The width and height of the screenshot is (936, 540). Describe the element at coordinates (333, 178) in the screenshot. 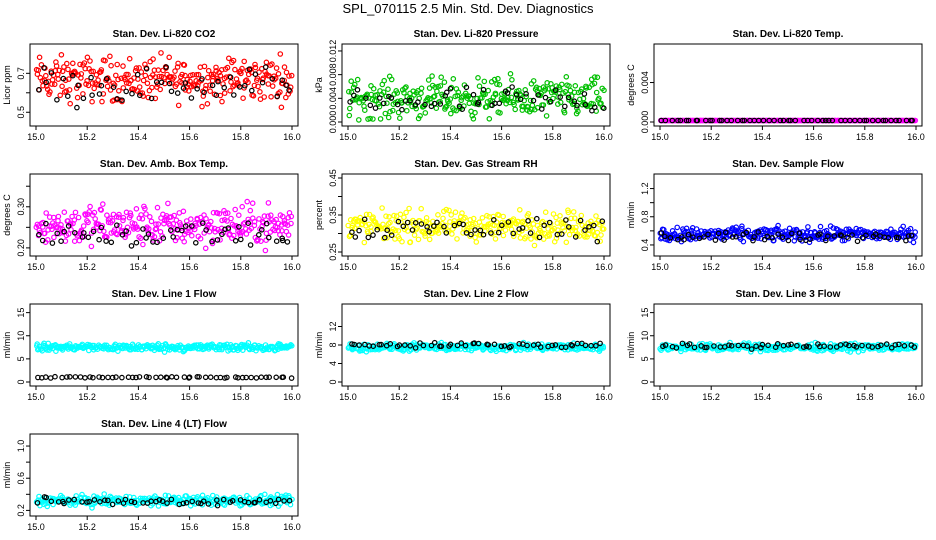

I see `y-tick-label: 0.45` at that location.